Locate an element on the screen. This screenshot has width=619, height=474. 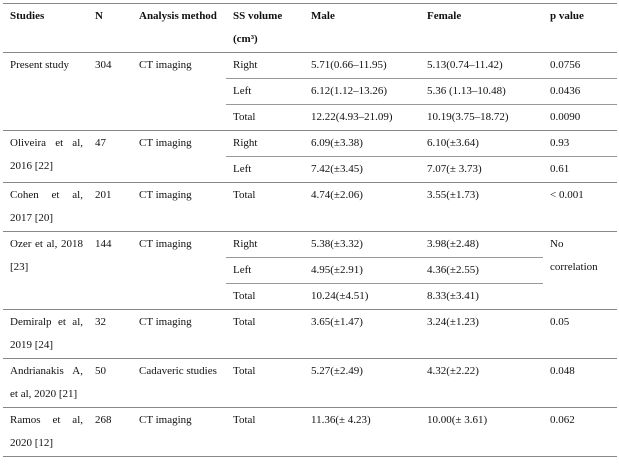
male-cell: 10.24(±4.51) is located at coordinates (362, 296).